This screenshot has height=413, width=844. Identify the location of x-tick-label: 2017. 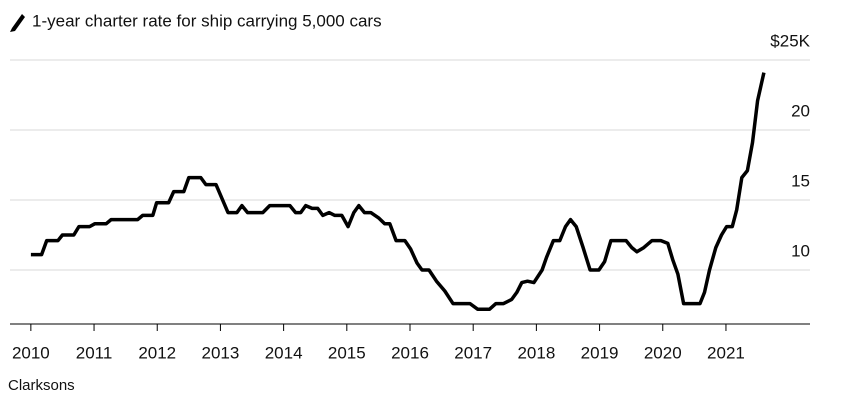
(473, 352).